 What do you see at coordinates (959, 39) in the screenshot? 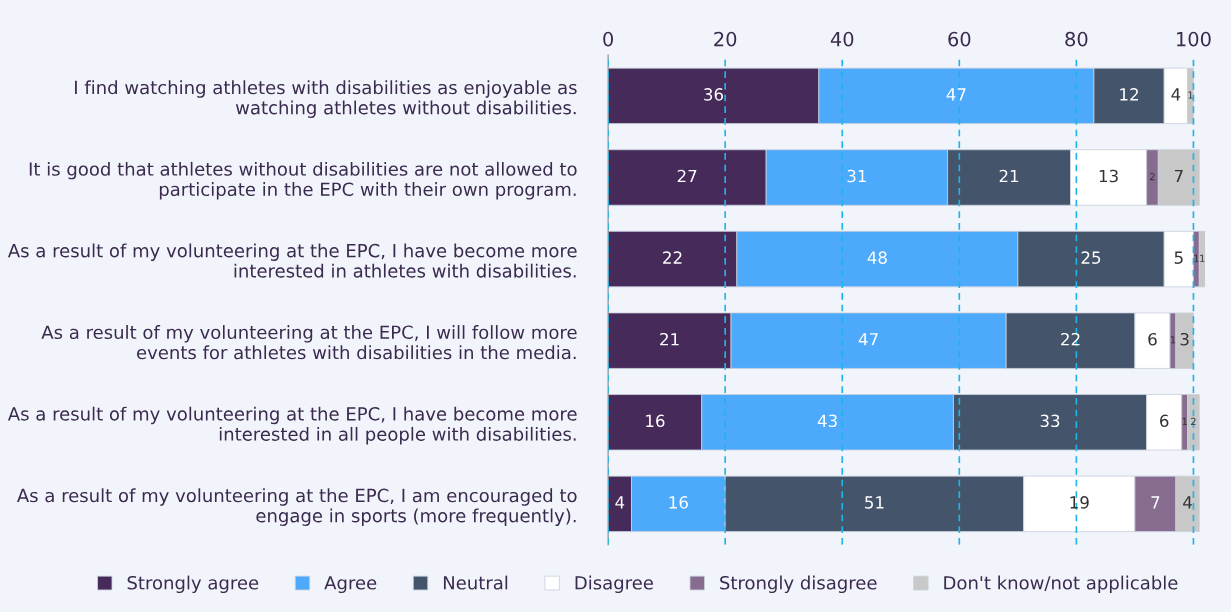
I see `x-tick-label: 60` at bounding box center [959, 39].